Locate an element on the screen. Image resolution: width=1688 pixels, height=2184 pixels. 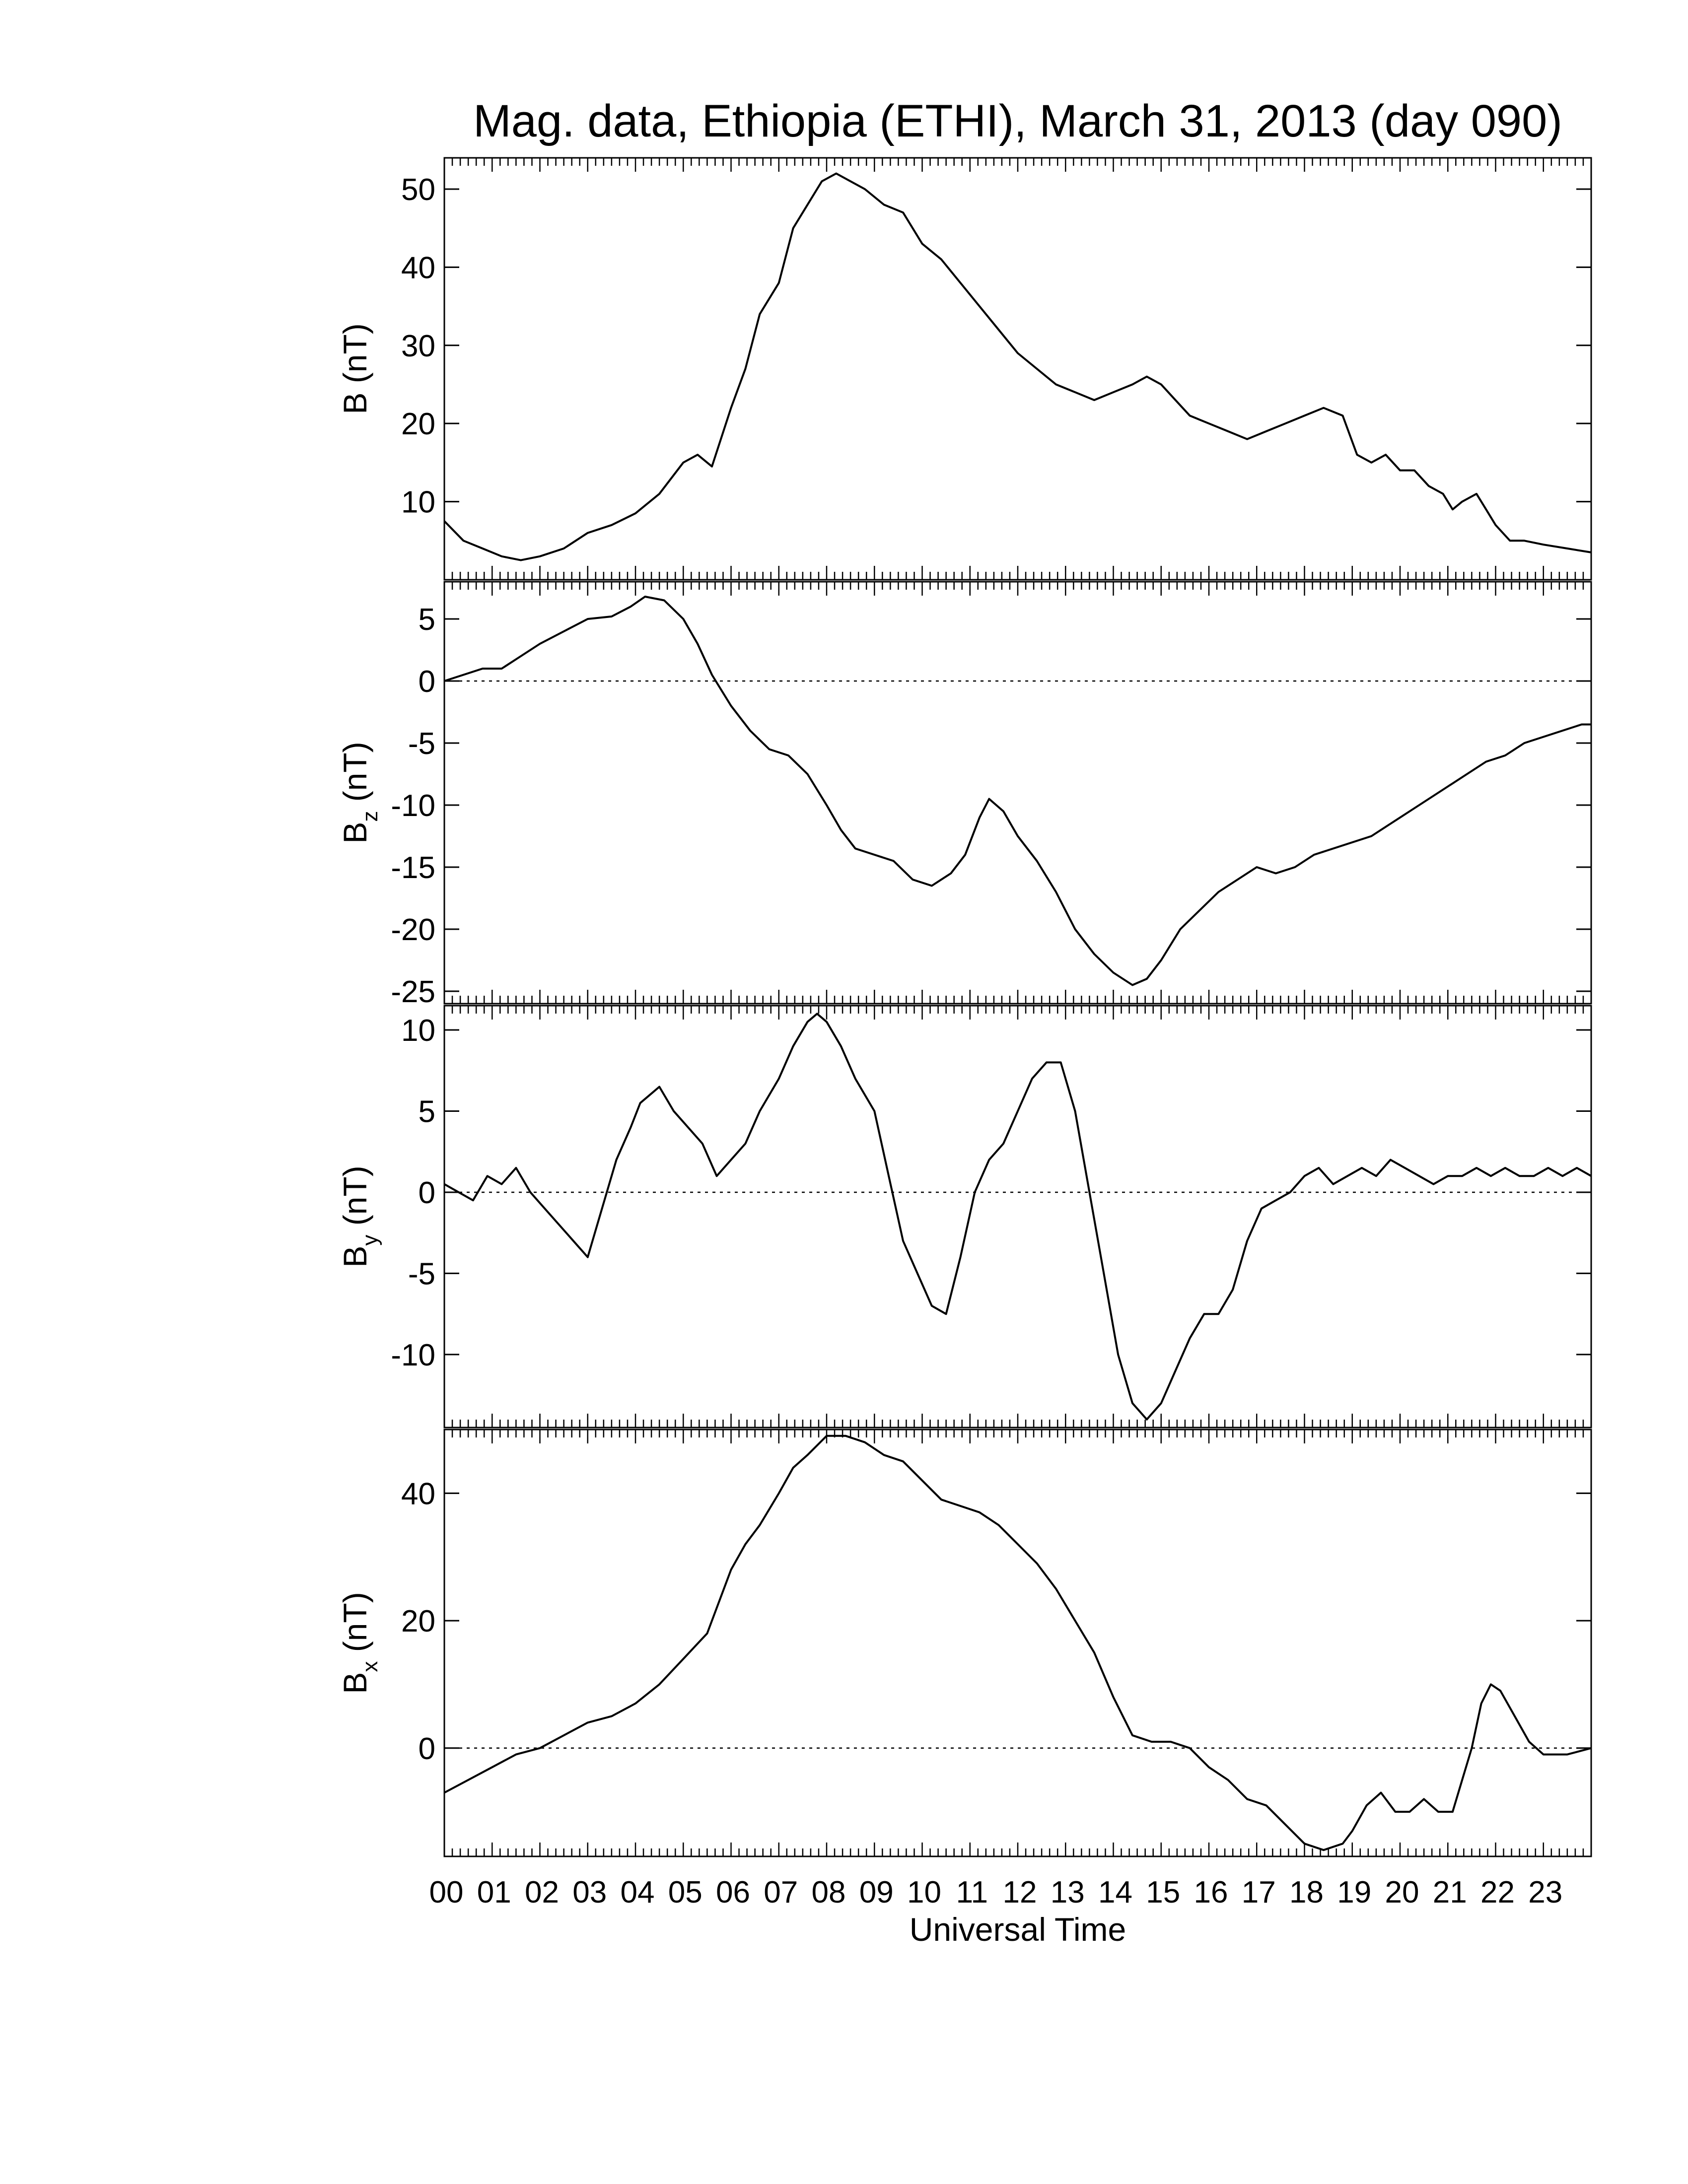
x-ticks-Bx is located at coordinates (1017, 1643).